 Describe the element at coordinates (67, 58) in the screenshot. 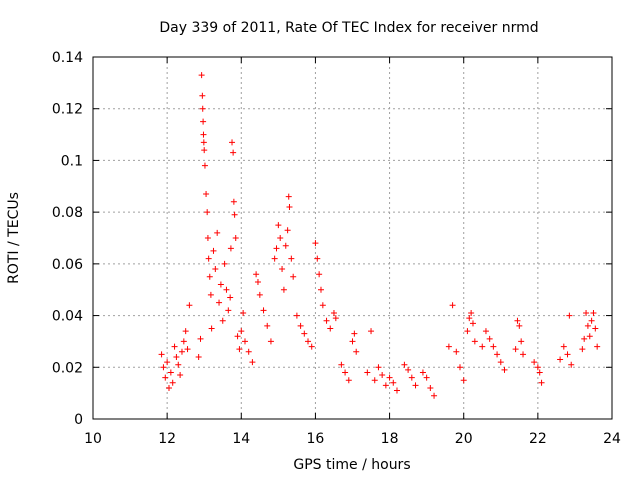

I see `y-tick-label: 0.14` at that location.